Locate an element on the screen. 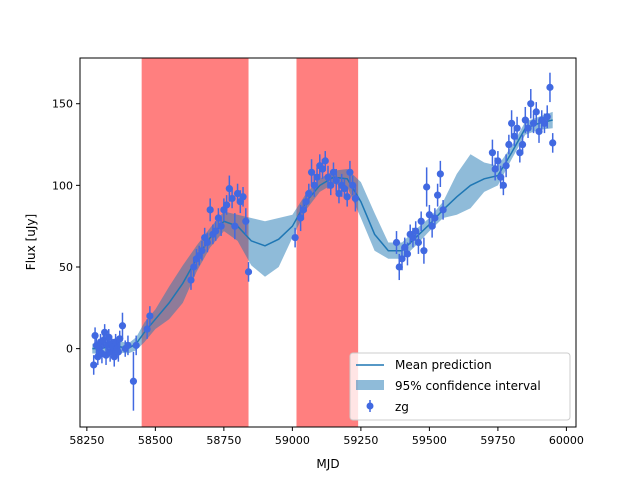 This screenshot has width=640, height=484. y-axis-ticks: 0 50 100 150 is located at coordinates (66, 227).